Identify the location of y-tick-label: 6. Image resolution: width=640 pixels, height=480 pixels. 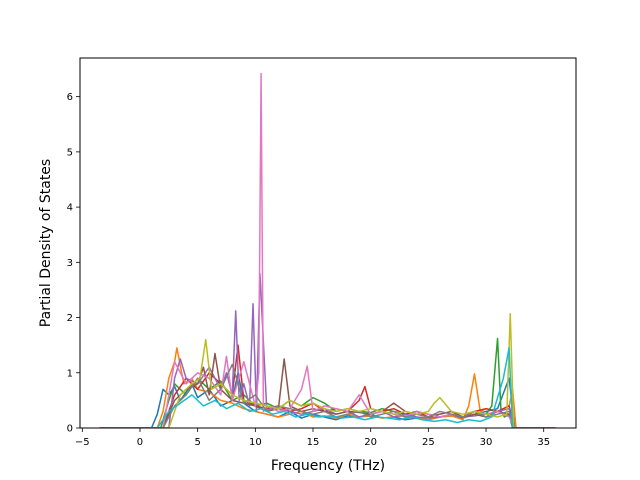
(70, 97).